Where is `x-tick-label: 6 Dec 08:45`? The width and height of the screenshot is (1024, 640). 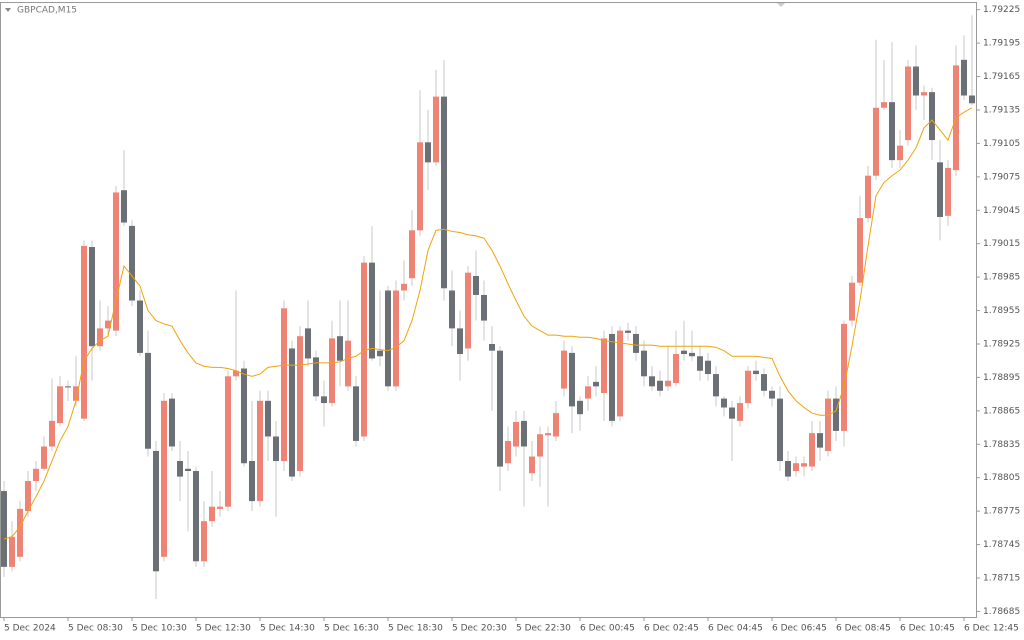
x-tick-label: 6 Dec 08:45 is located at coordinates (863, 629).